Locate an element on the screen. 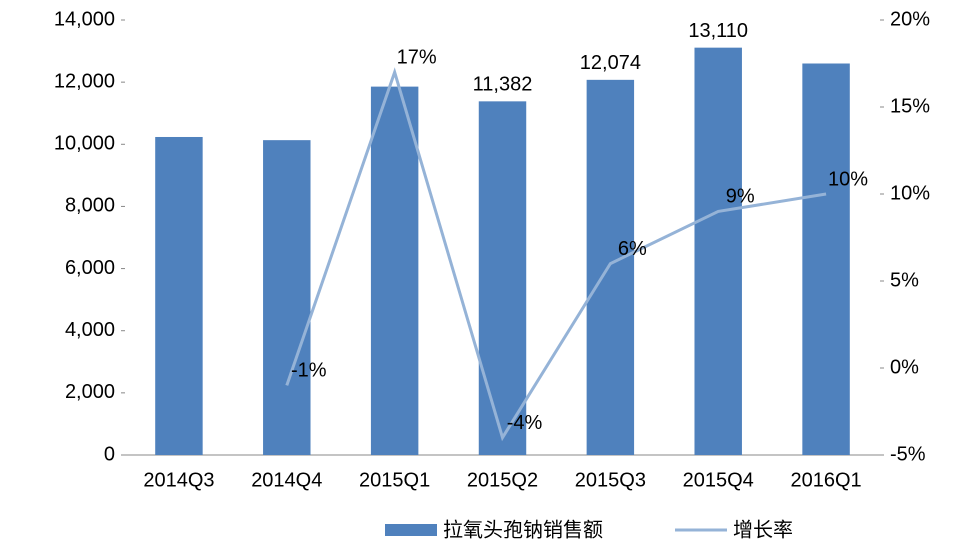 The width and height of the screenshot is (973, 551). x-tick-label: 2015Q1 is located at coordinates (394, 480).